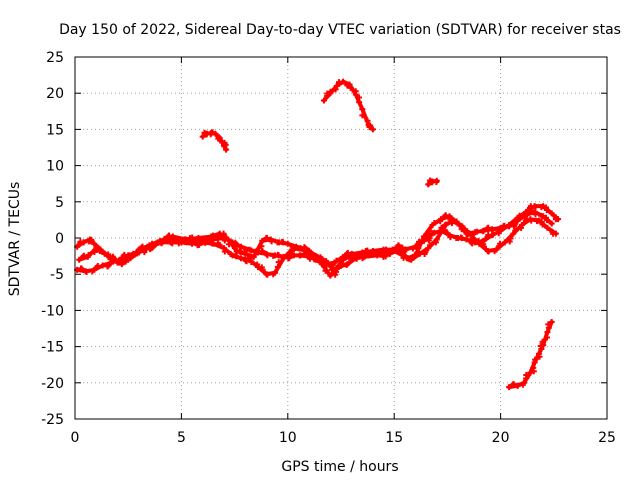 The width and height of the screenshot is (640, 480). I want to click on y-tick-label: 10, so click(55, 167).